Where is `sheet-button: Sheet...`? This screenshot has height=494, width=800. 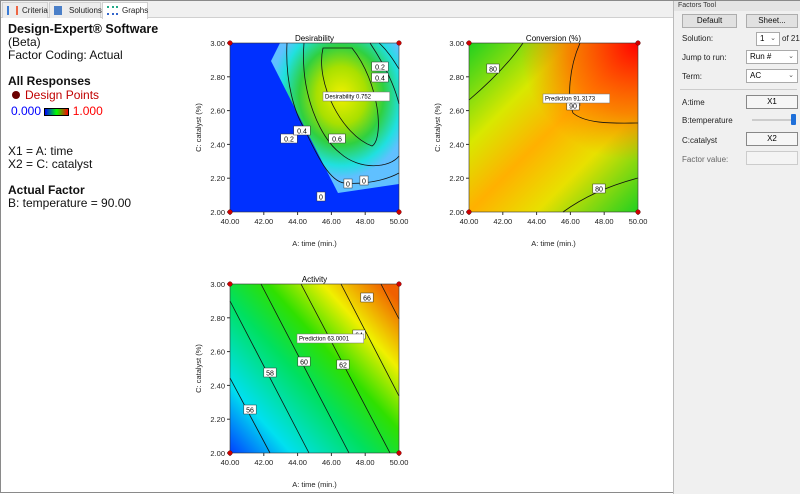 sheet-button: Sheet... is located at coordinates (772, 21).